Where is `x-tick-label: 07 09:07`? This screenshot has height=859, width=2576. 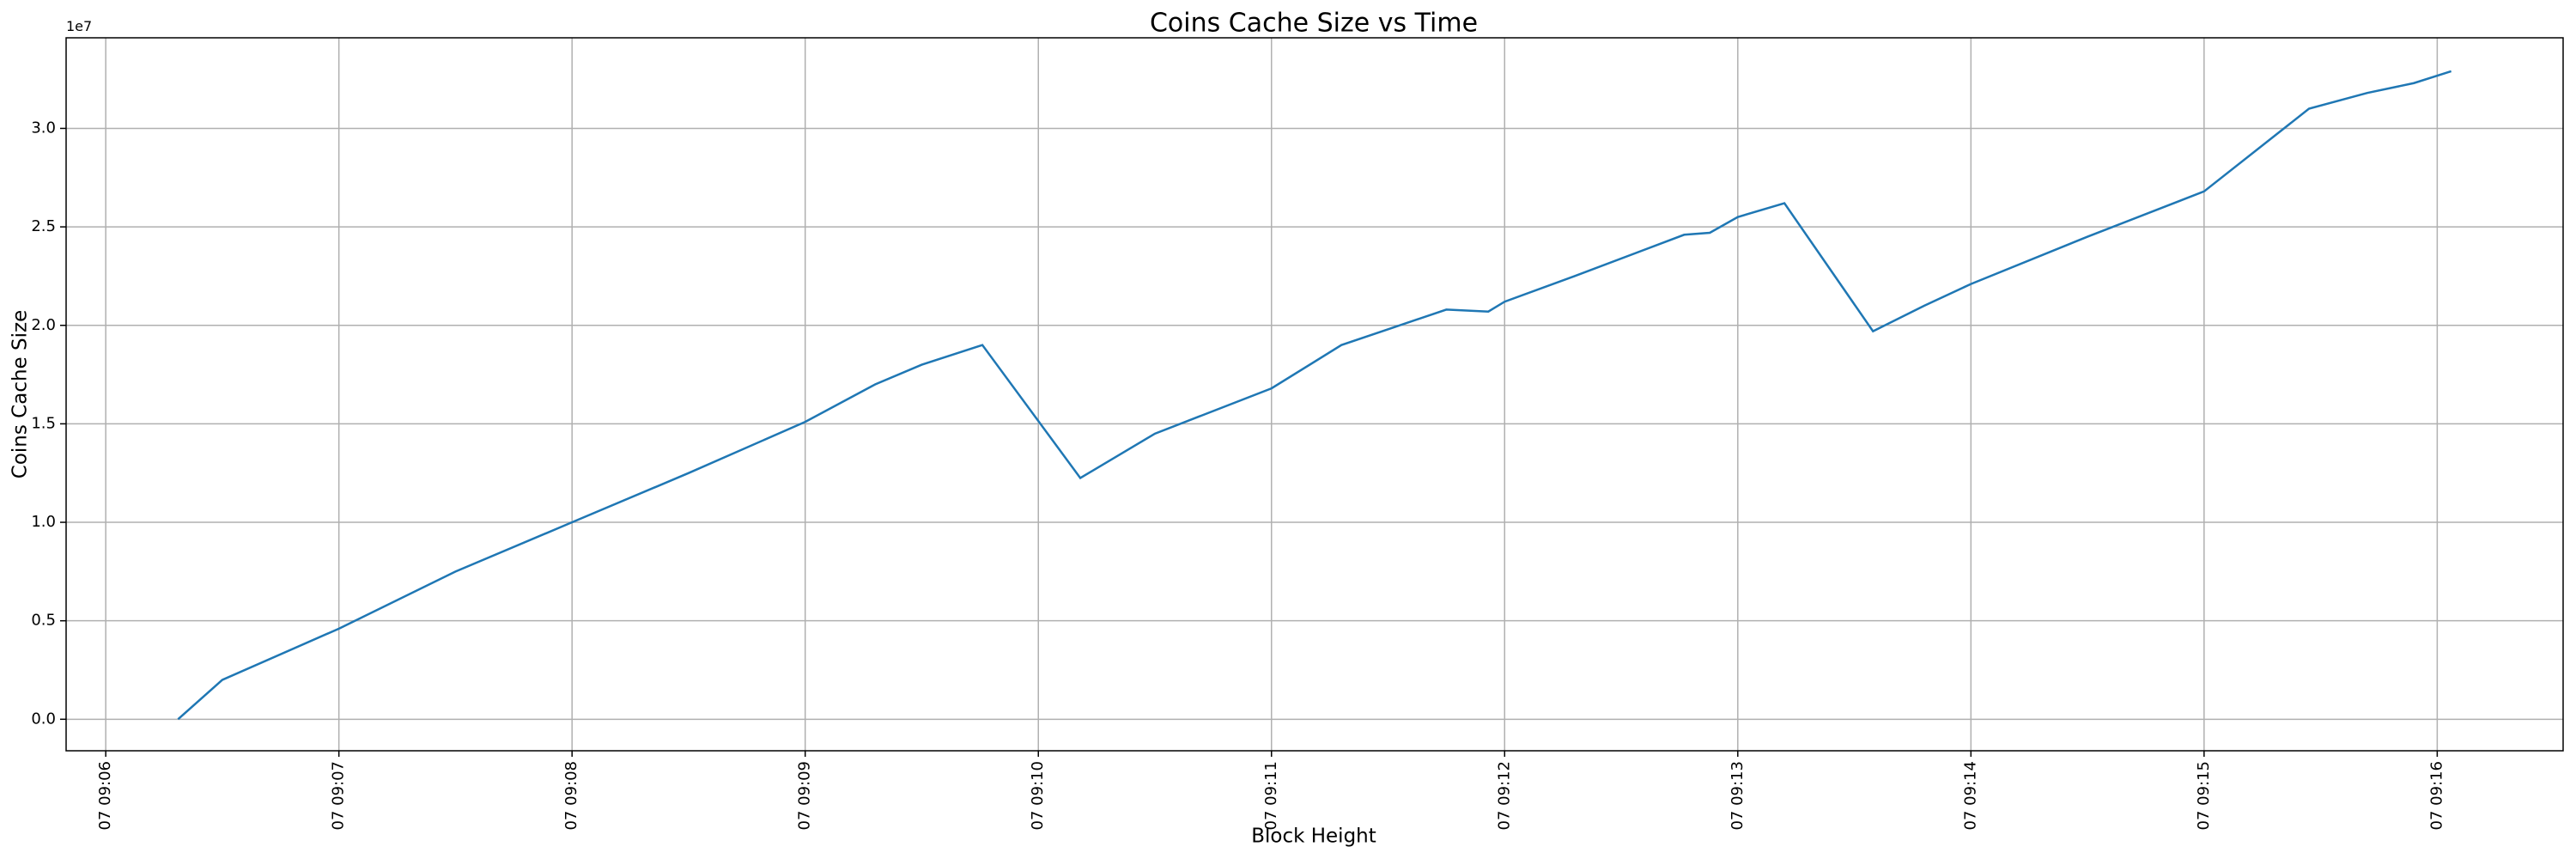
x-tick-label: 07 09:07 is located at coordinates (339, 796).